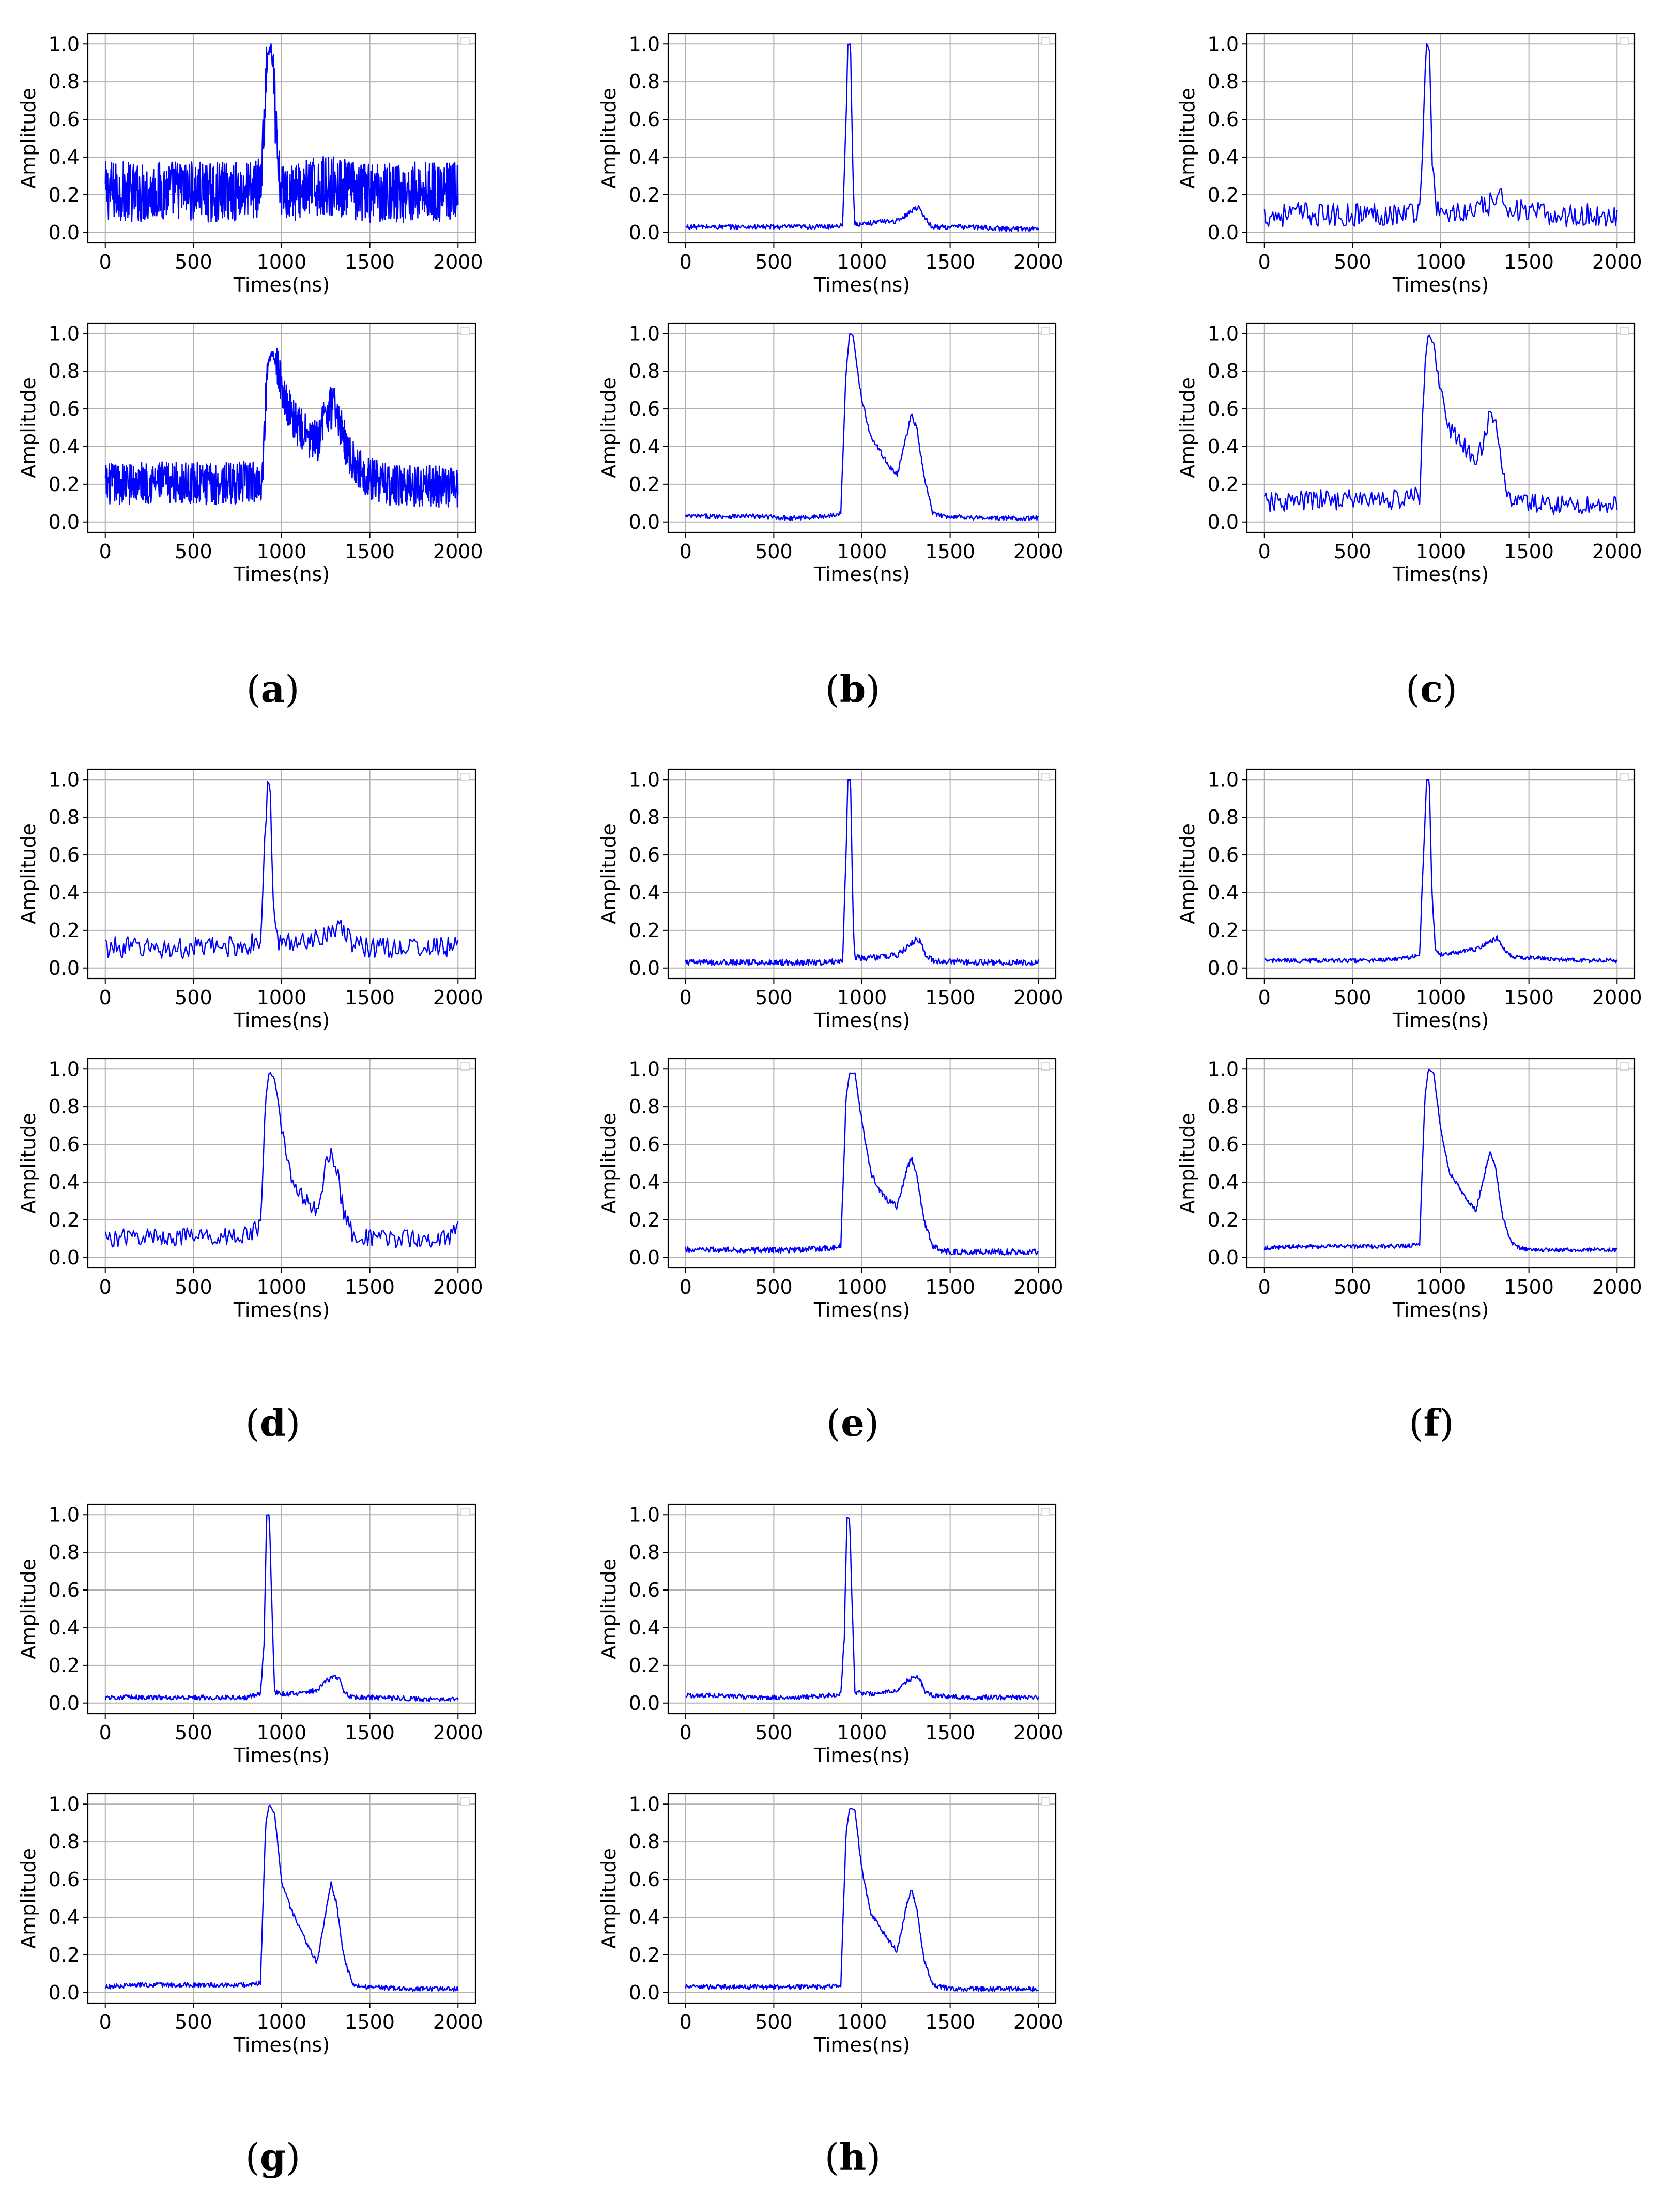  I want to click on panel-label-b: (b), so click(852, 689).